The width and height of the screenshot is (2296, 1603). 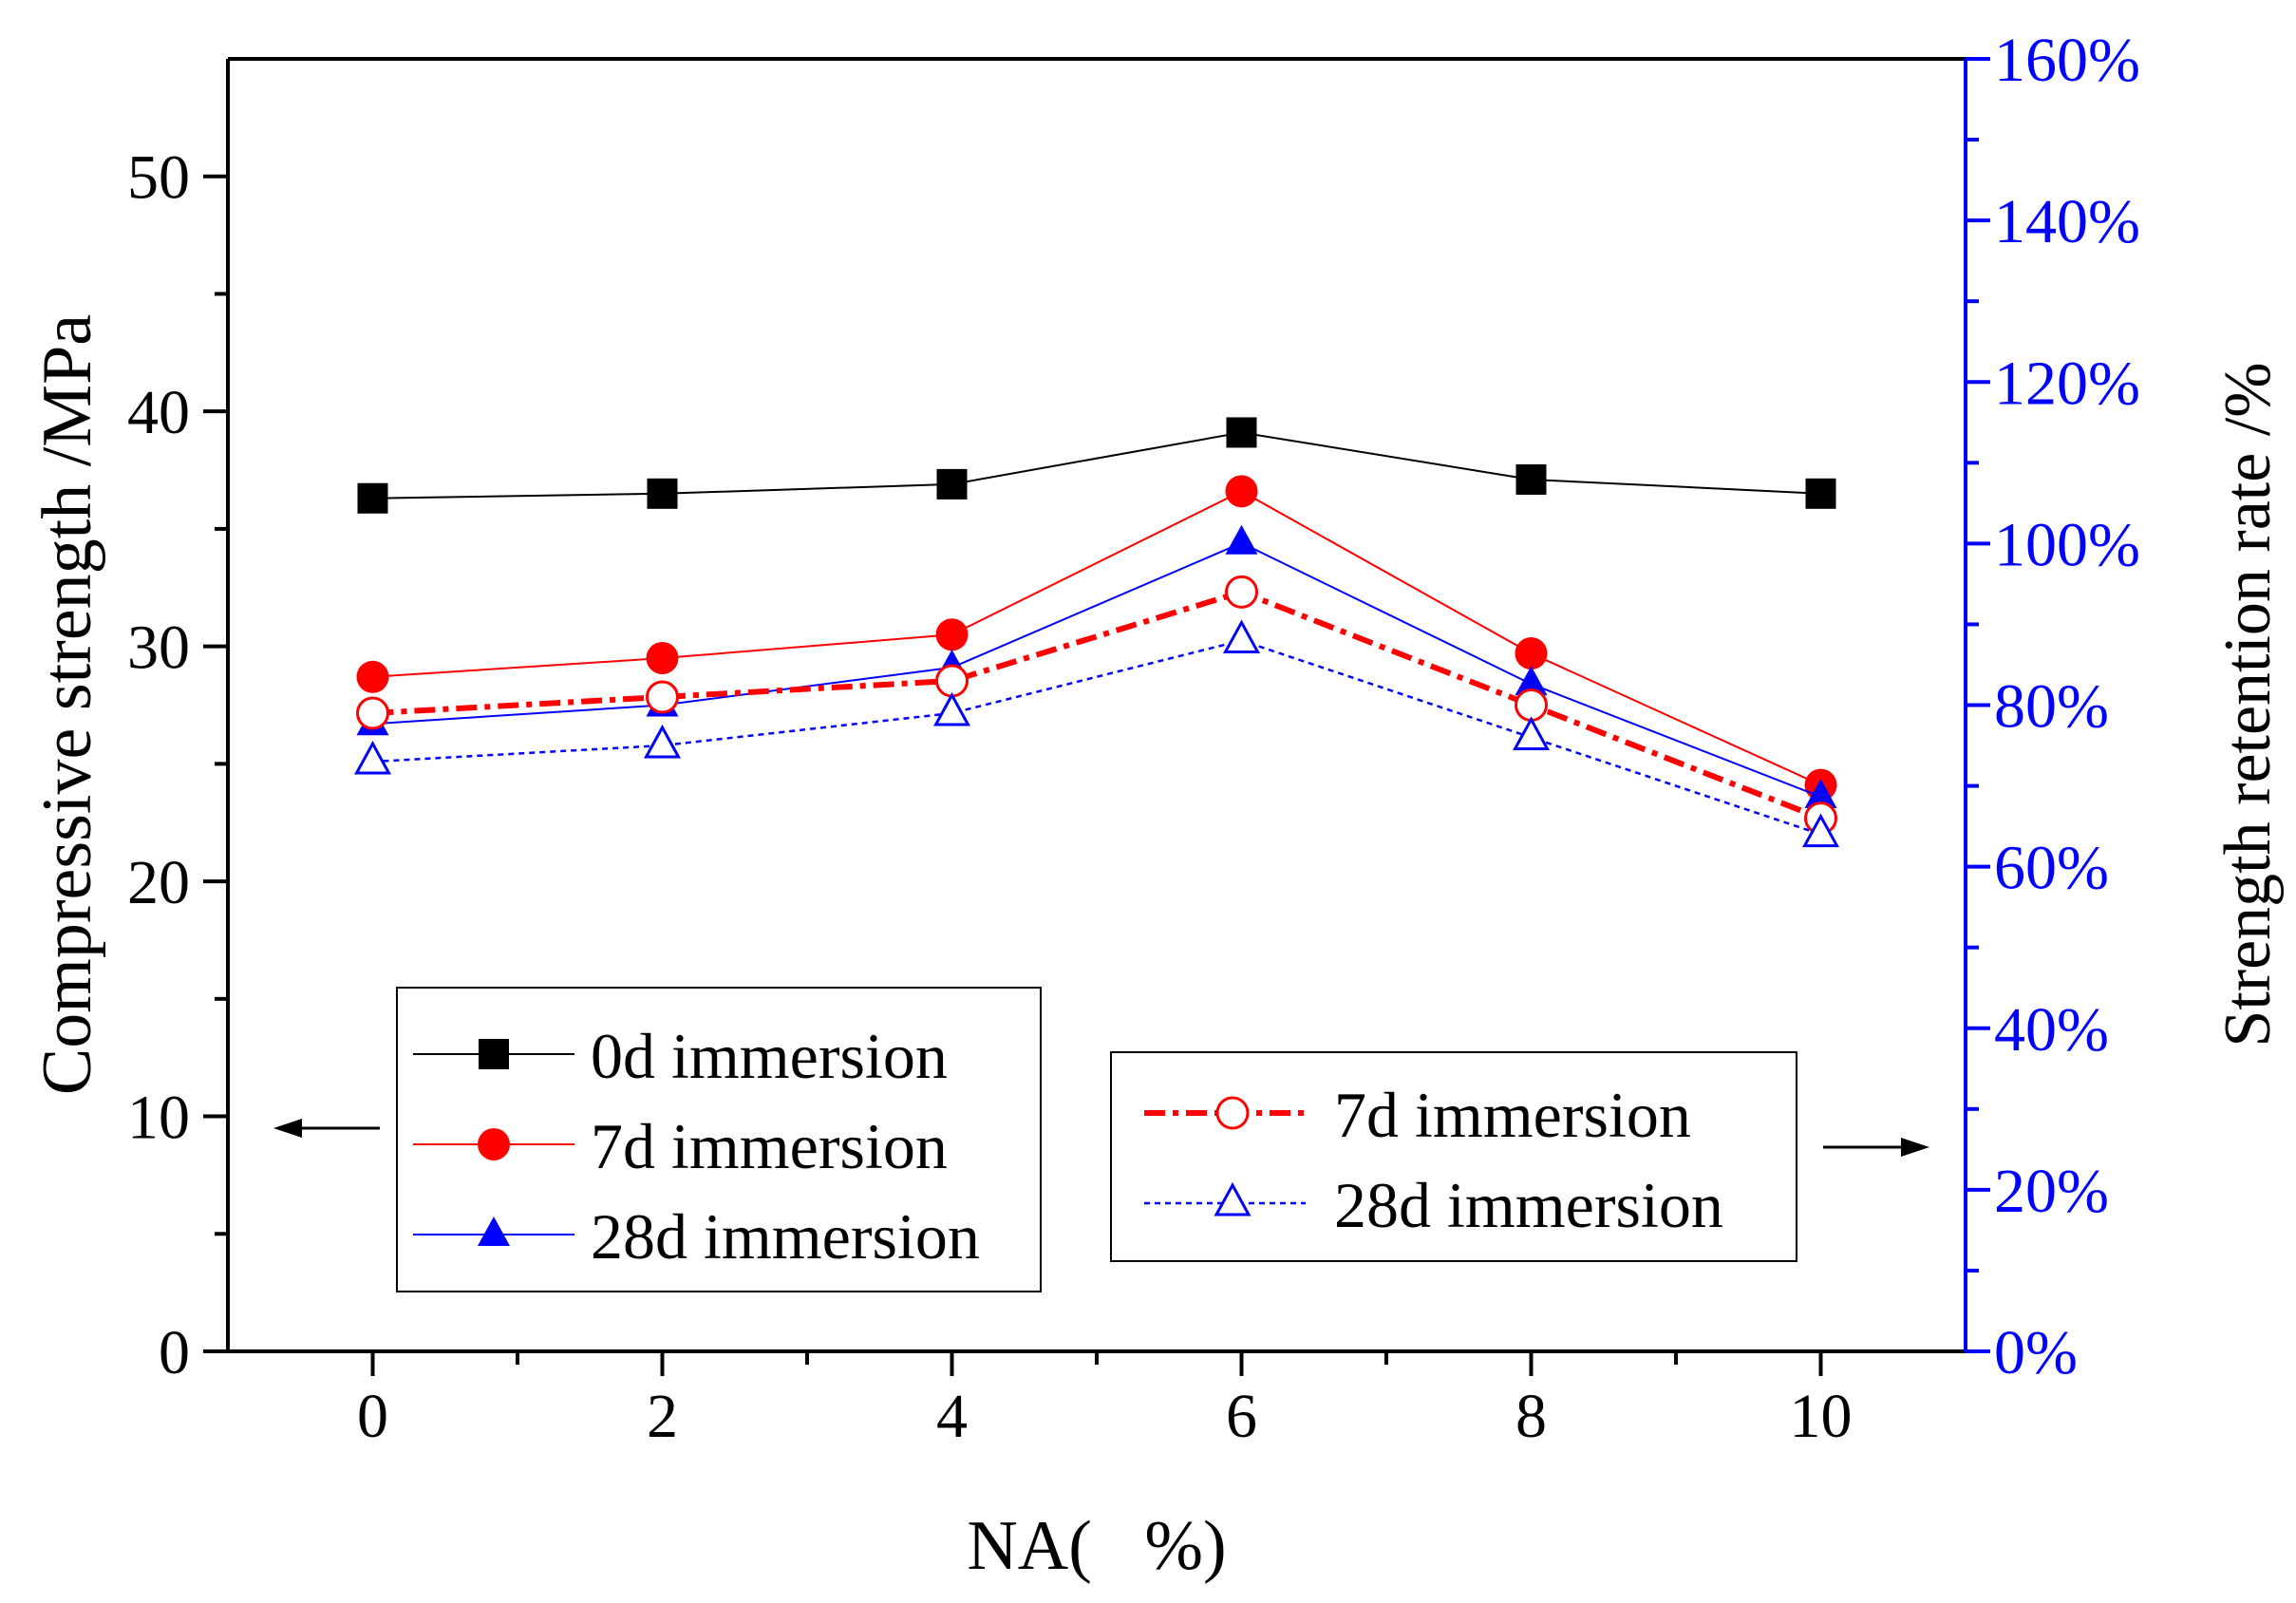 I want to click on legend-right-box, so click(x=1453, y=1156).